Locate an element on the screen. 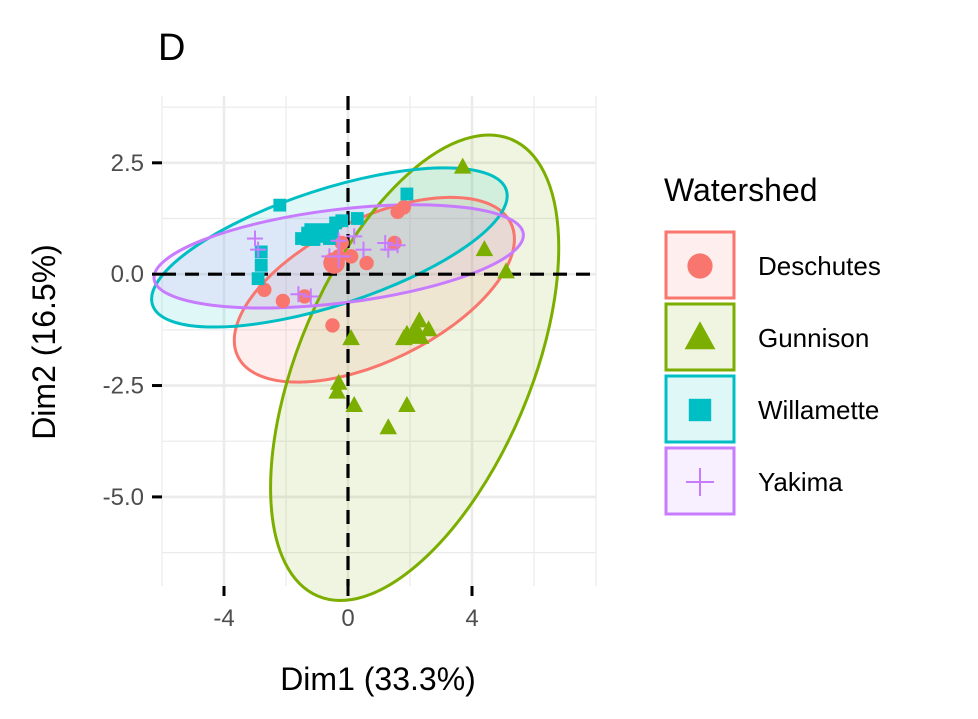 The width and height of the screenshot is (978, 719). plot-title: D is located at coordinates (171, 48).